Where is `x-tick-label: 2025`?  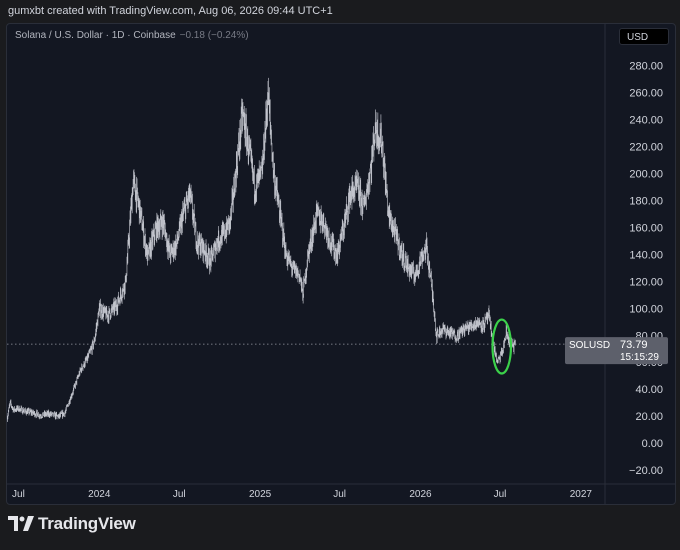
x-tick-label: 2025 is located at coordinates (260, 494).